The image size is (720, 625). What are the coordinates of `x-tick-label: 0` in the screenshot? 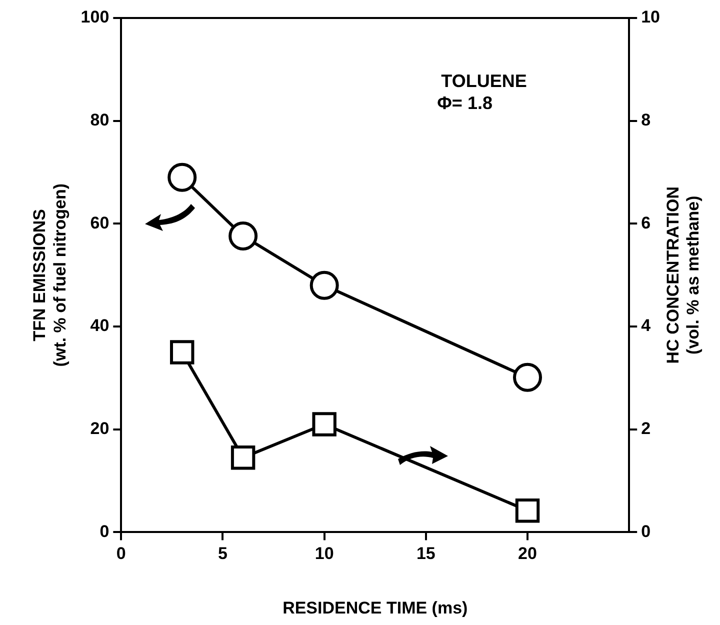 It's located at (121, 554).